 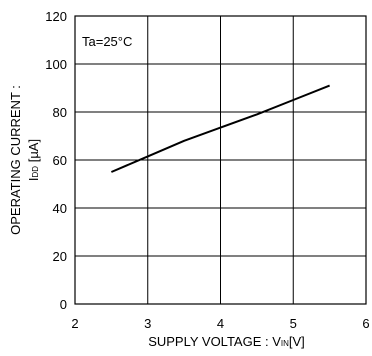 What do you see at coordinates (15, 160) in the screenshot?
I see `y-axis-title-line1: OPERATING CURRENT :` at bounding box center [15, 160].